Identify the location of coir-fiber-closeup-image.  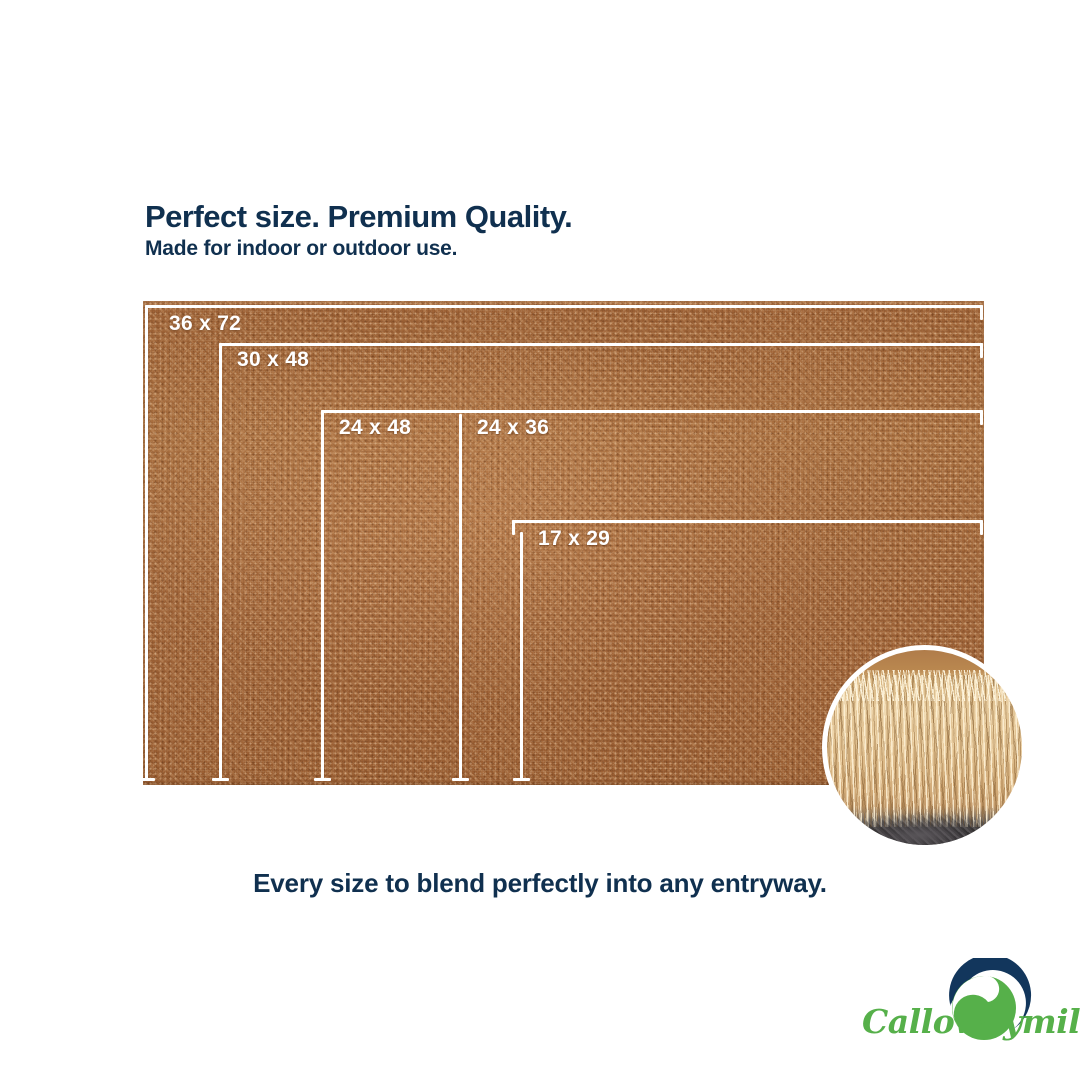
(924, 747).